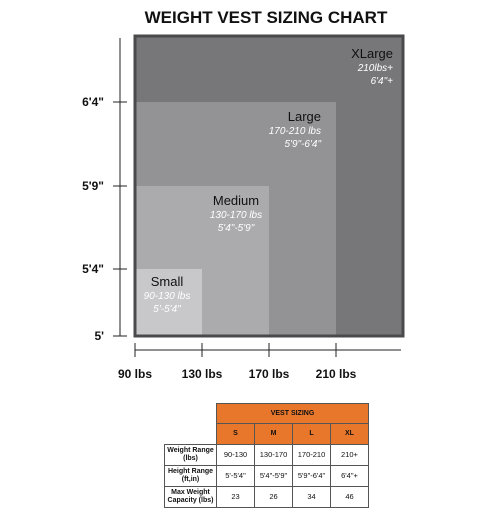 The height and width of the screenshot is (508, 500). What do you see at coordinates (311, 496) in the screenshot?
I see `table-cell: 34` at bounding box center [311, 496].